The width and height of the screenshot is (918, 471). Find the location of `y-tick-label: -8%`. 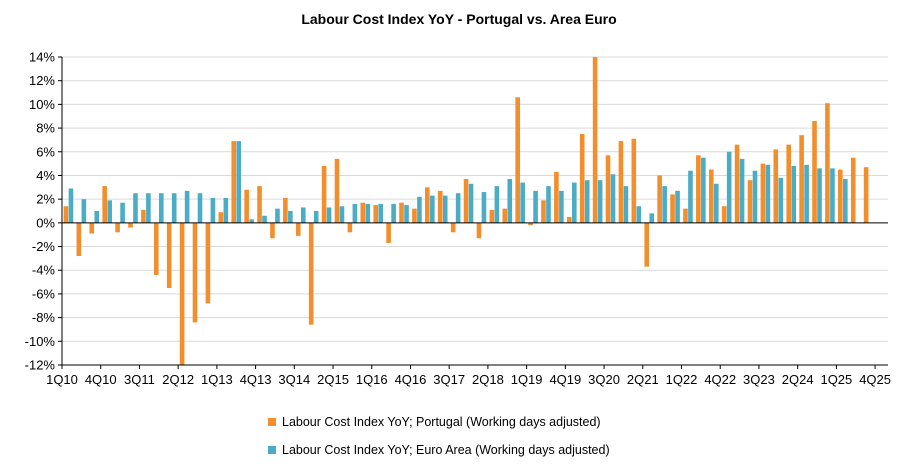

y-tick-label: -8% is located at coordinates (44, 317).